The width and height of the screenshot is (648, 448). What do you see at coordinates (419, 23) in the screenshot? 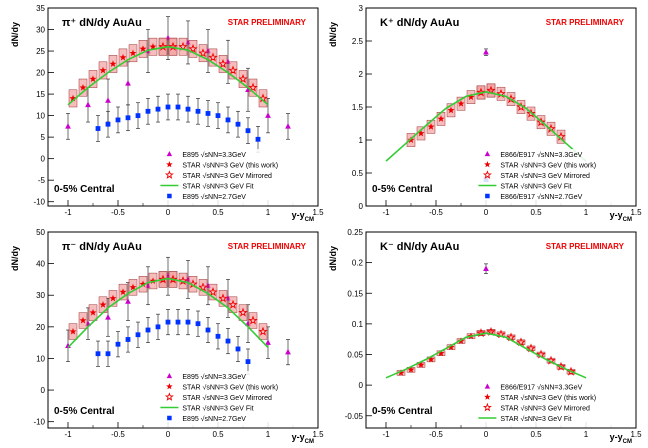
I see `panel-title: K⁺ dN/dy AuAu` at bounding box center [419, 23].